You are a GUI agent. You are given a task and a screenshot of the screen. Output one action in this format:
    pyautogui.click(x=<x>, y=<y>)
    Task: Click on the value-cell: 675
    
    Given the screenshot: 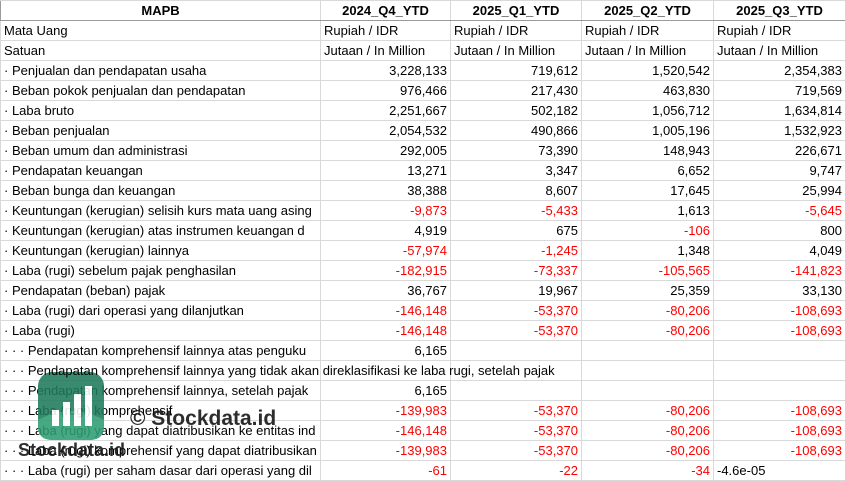 What is the action you would take?
    pyautogui.click(x=516, y=230)
    